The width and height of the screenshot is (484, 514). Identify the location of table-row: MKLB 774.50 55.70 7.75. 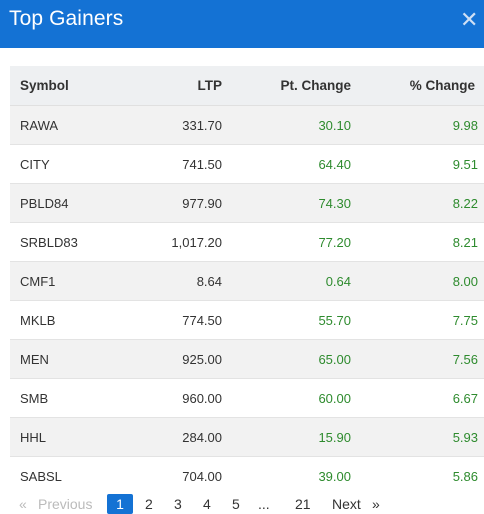
(247, 320).